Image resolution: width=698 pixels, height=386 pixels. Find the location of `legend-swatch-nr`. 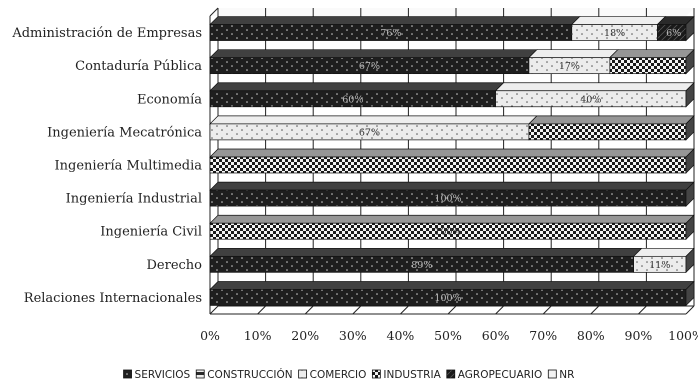

legend-swatch-nr is located at coordinates (552, 374).